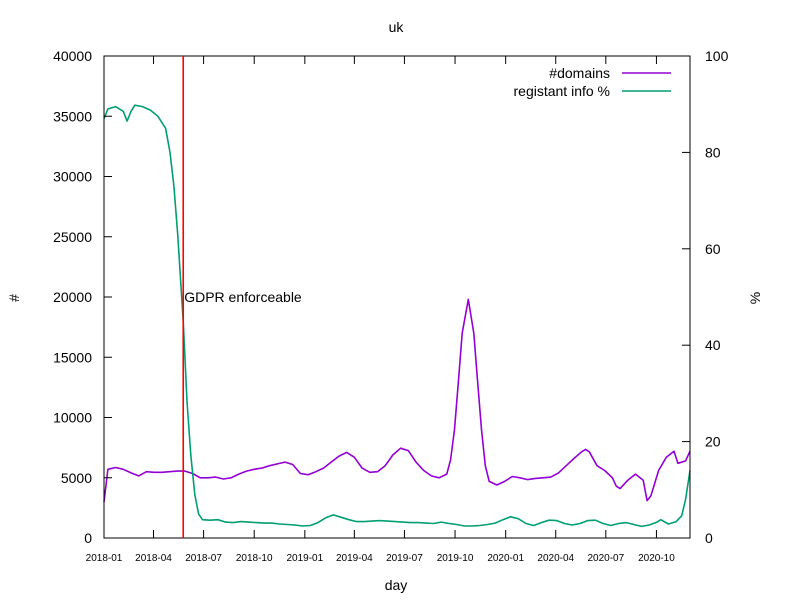 This screenshot has width=800, height=600. What do you see at coordinates (709, 538) in the screenshot?
I see `y2-tick-label: 0` at bounding box center [709, 538].